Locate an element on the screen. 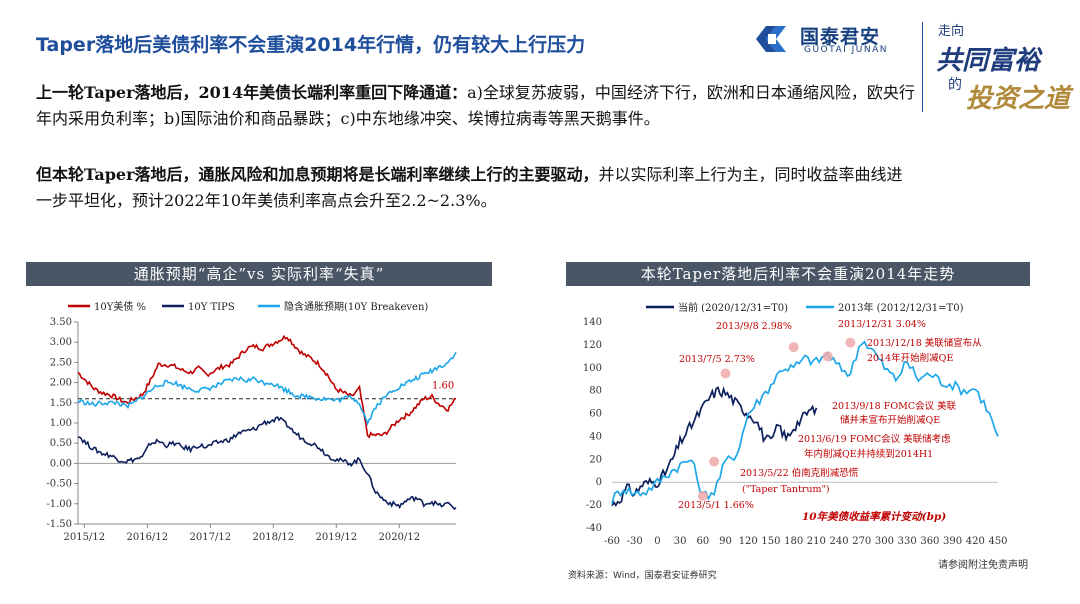 Image resolution: width=1080 pixels, height=604 pixels. y-tick-label: 3.50 is located at coordinates (61, 322).